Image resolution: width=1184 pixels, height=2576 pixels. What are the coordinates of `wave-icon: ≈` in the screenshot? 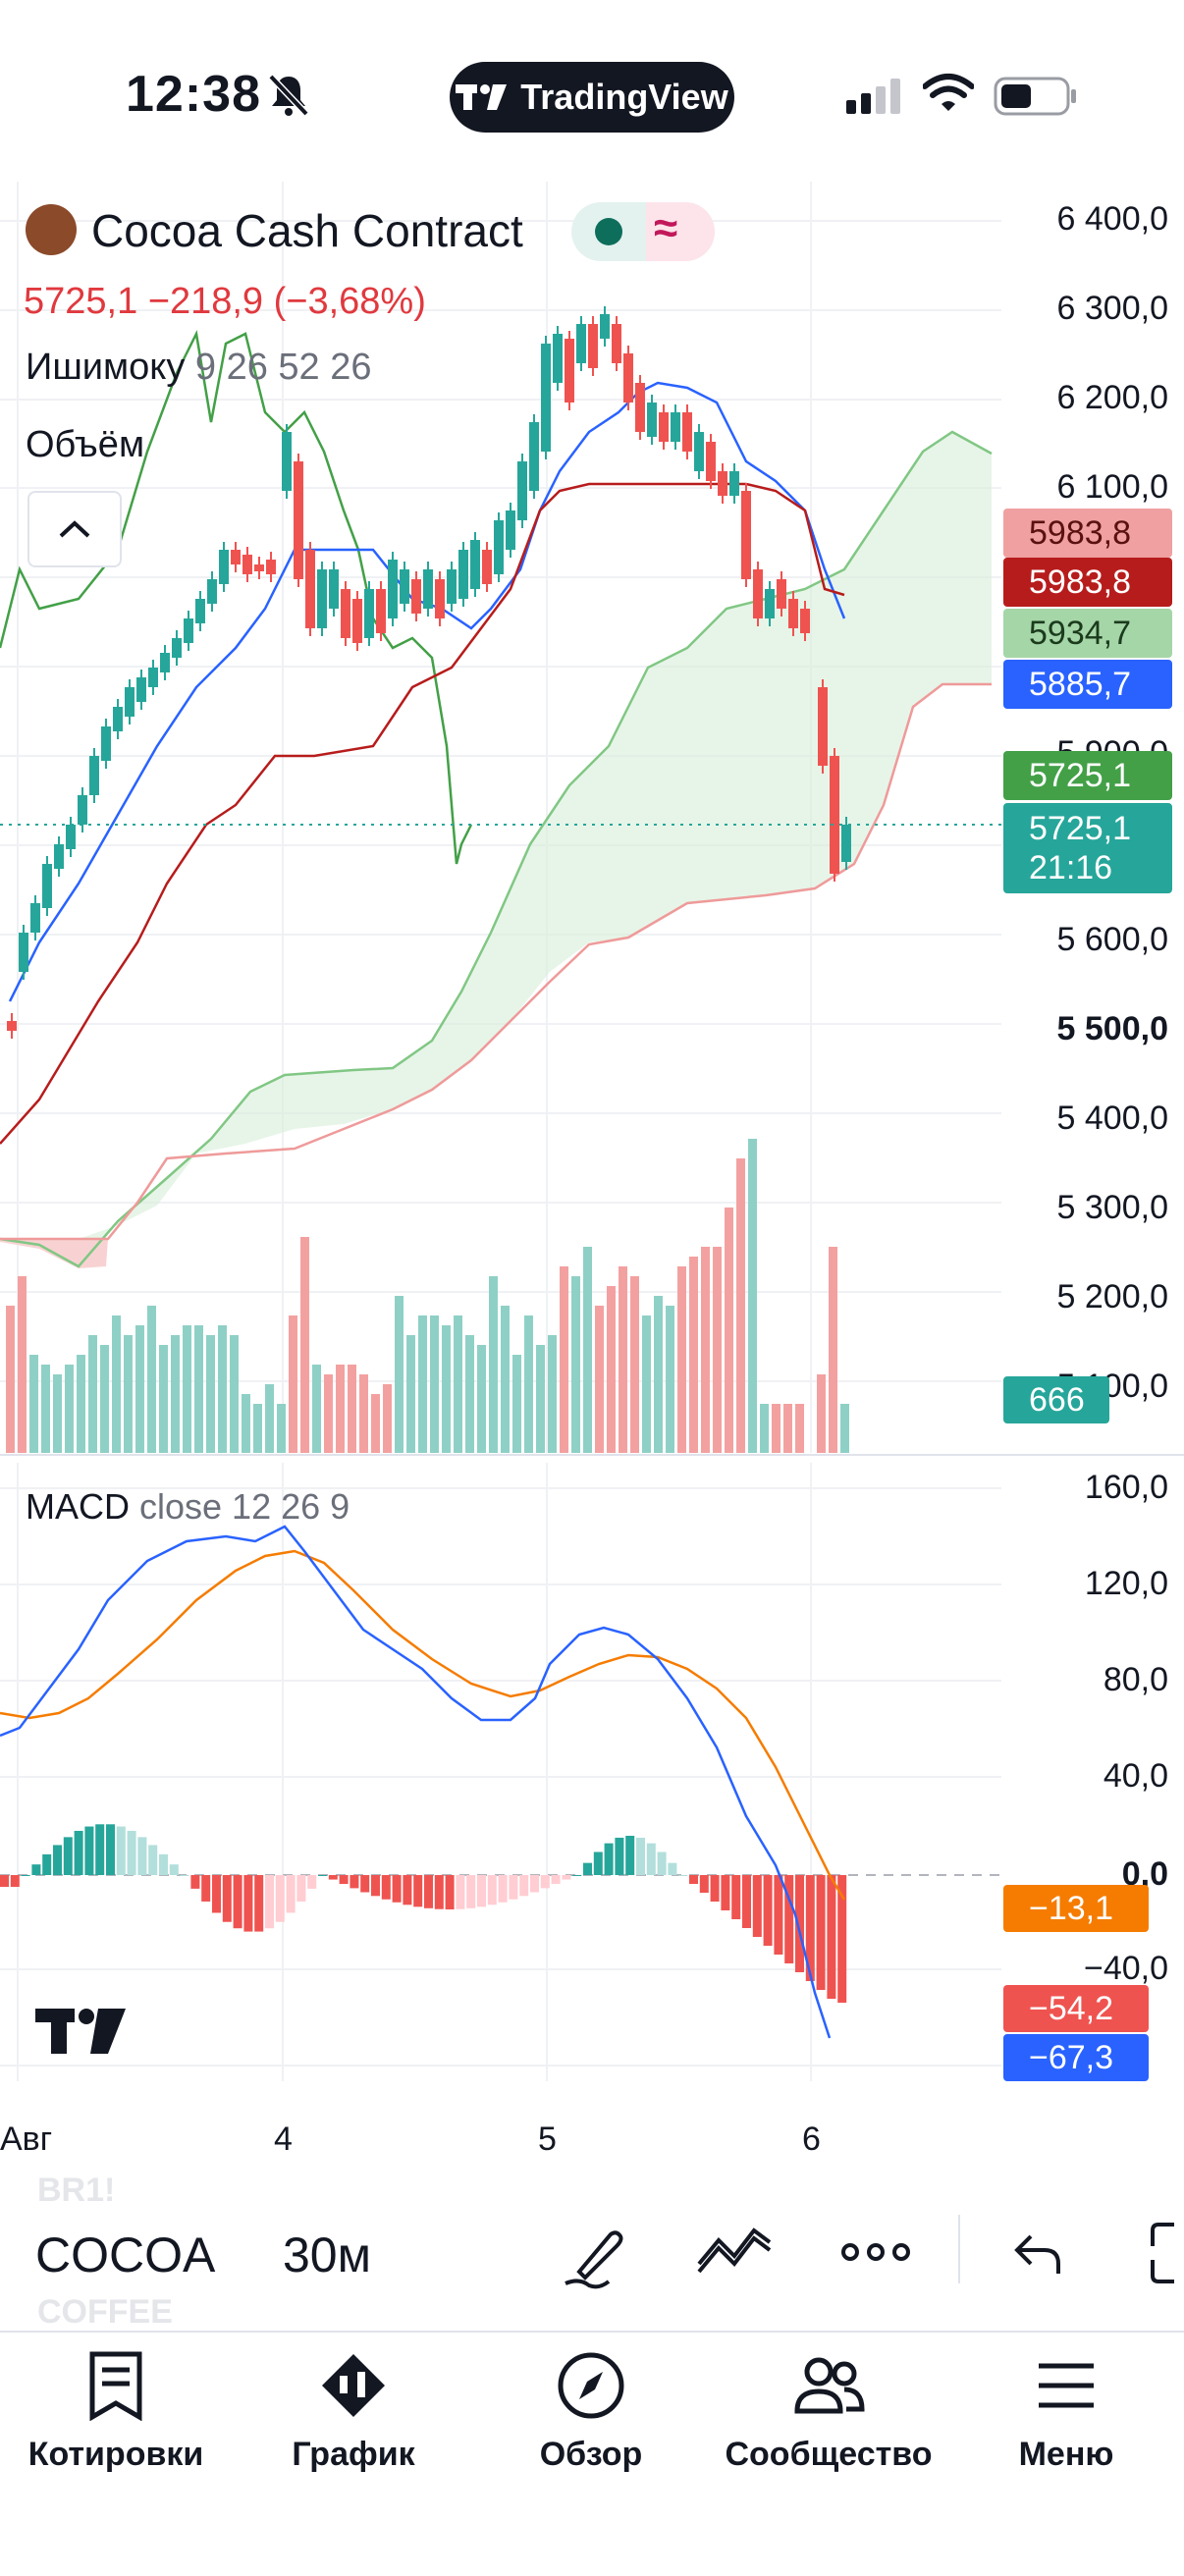 It's located at (666, 228).